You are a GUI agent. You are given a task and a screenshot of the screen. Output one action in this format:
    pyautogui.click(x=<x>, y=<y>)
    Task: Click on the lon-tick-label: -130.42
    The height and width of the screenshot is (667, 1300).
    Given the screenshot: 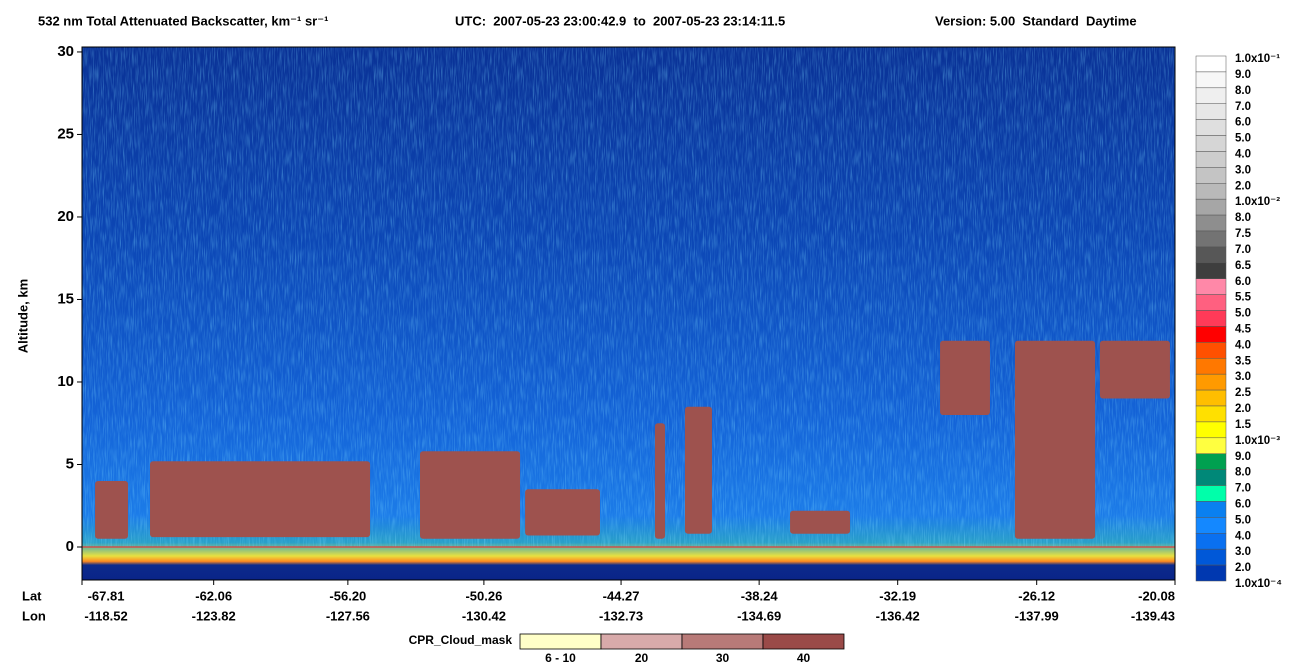 What is the action you would take?
    pyautogui.click(x=484, y=615)
    